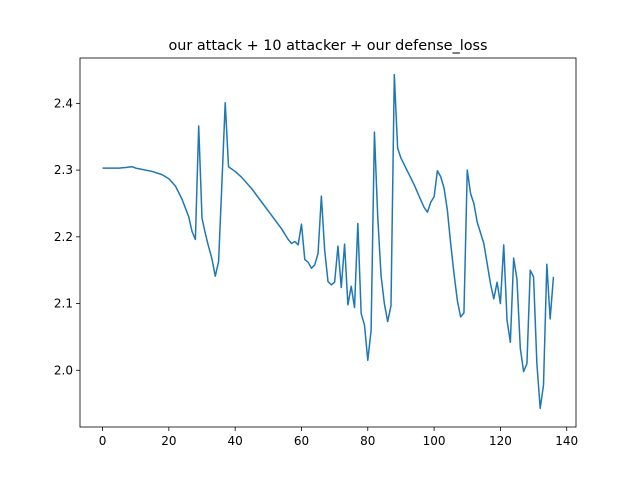 The height and width of the screenshot is (480, 640). What do you see at coordinates (301, 441) in the screenshot?
I see `x-tick-label: 60` at bounding box center [301, 441].